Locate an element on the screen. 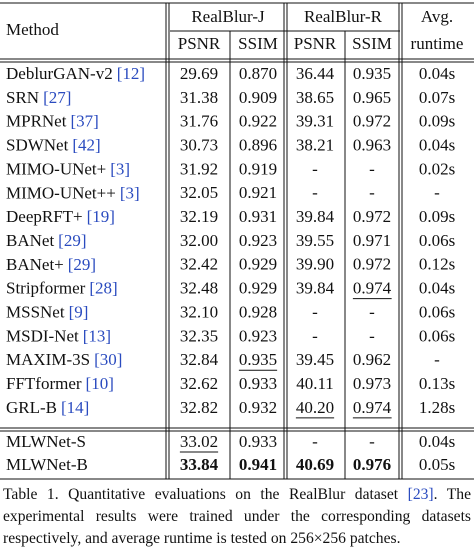  value-cell: 32.00 is located at coordinates (199, 240).